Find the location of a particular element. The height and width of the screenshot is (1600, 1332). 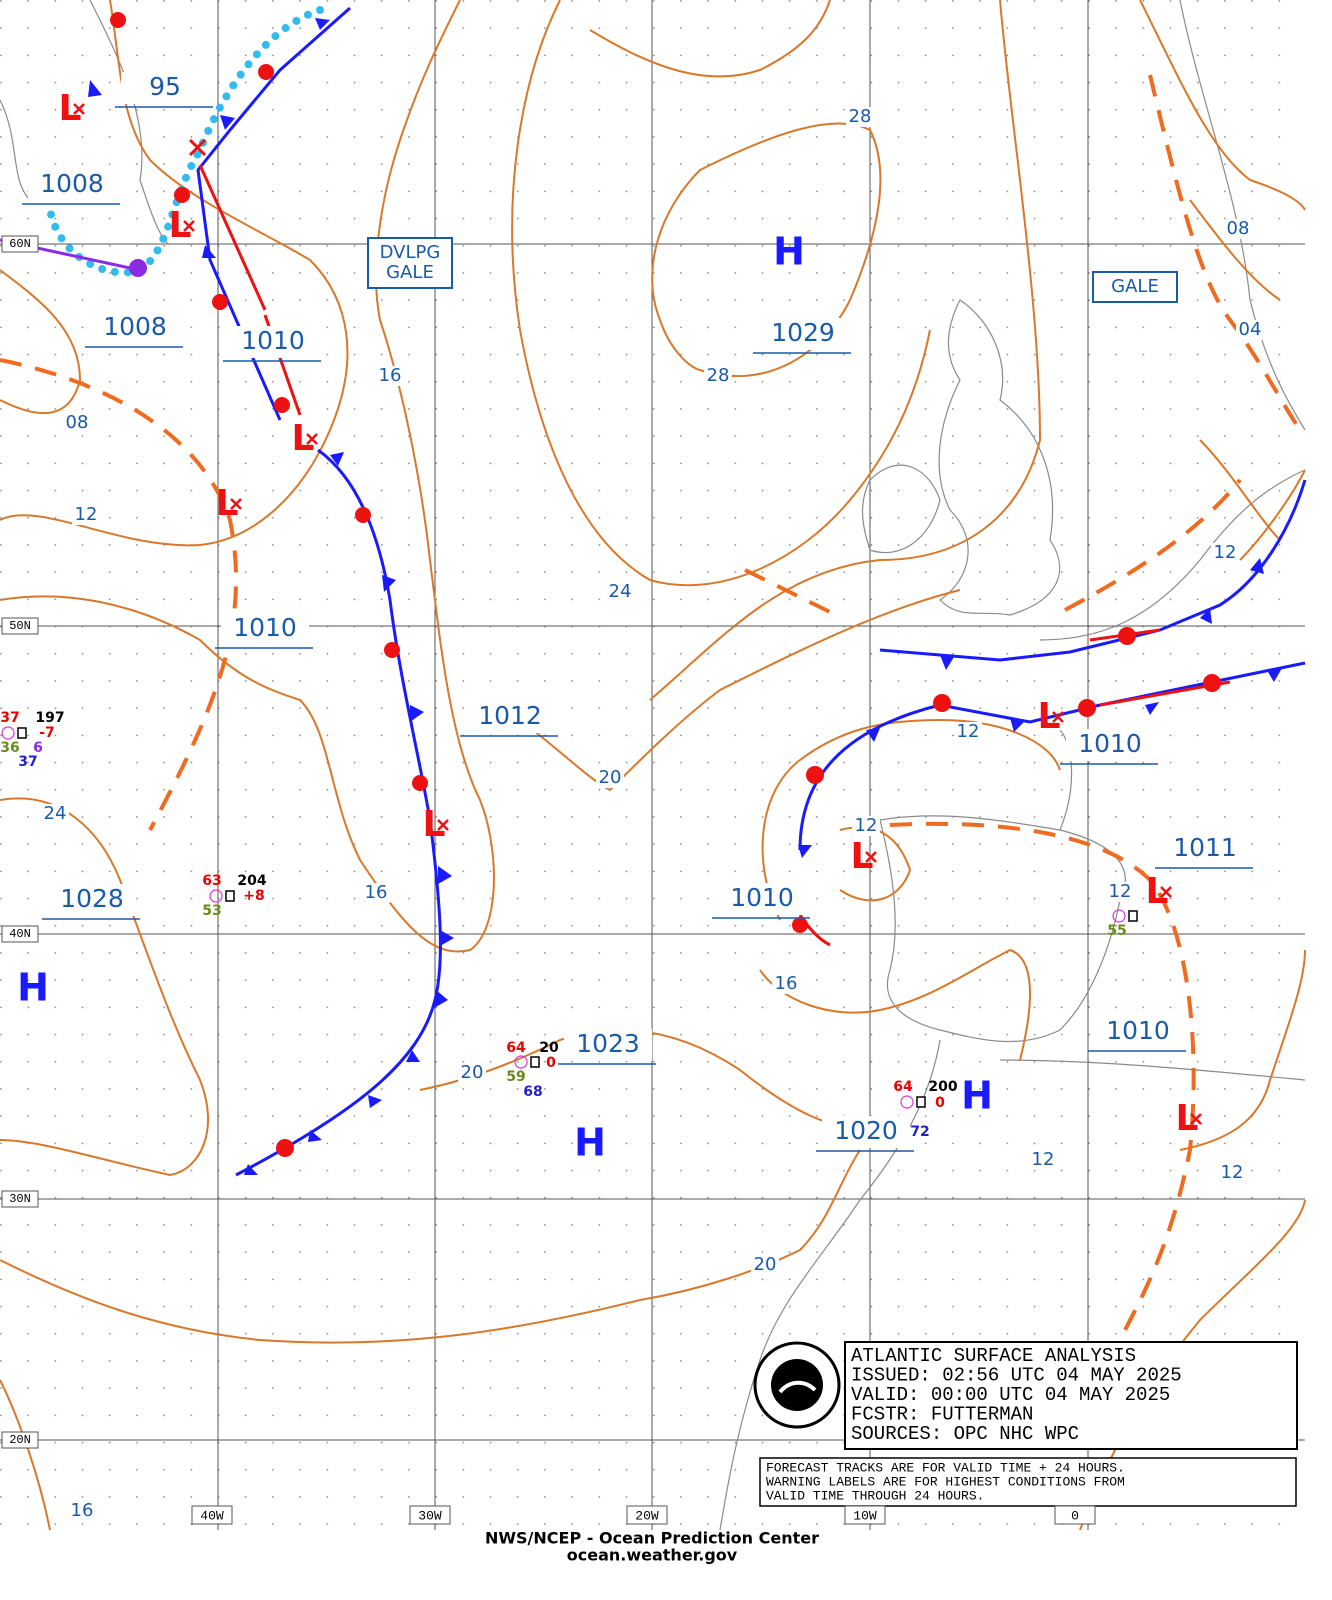

info-box is located at coordinates (1071, 1395).